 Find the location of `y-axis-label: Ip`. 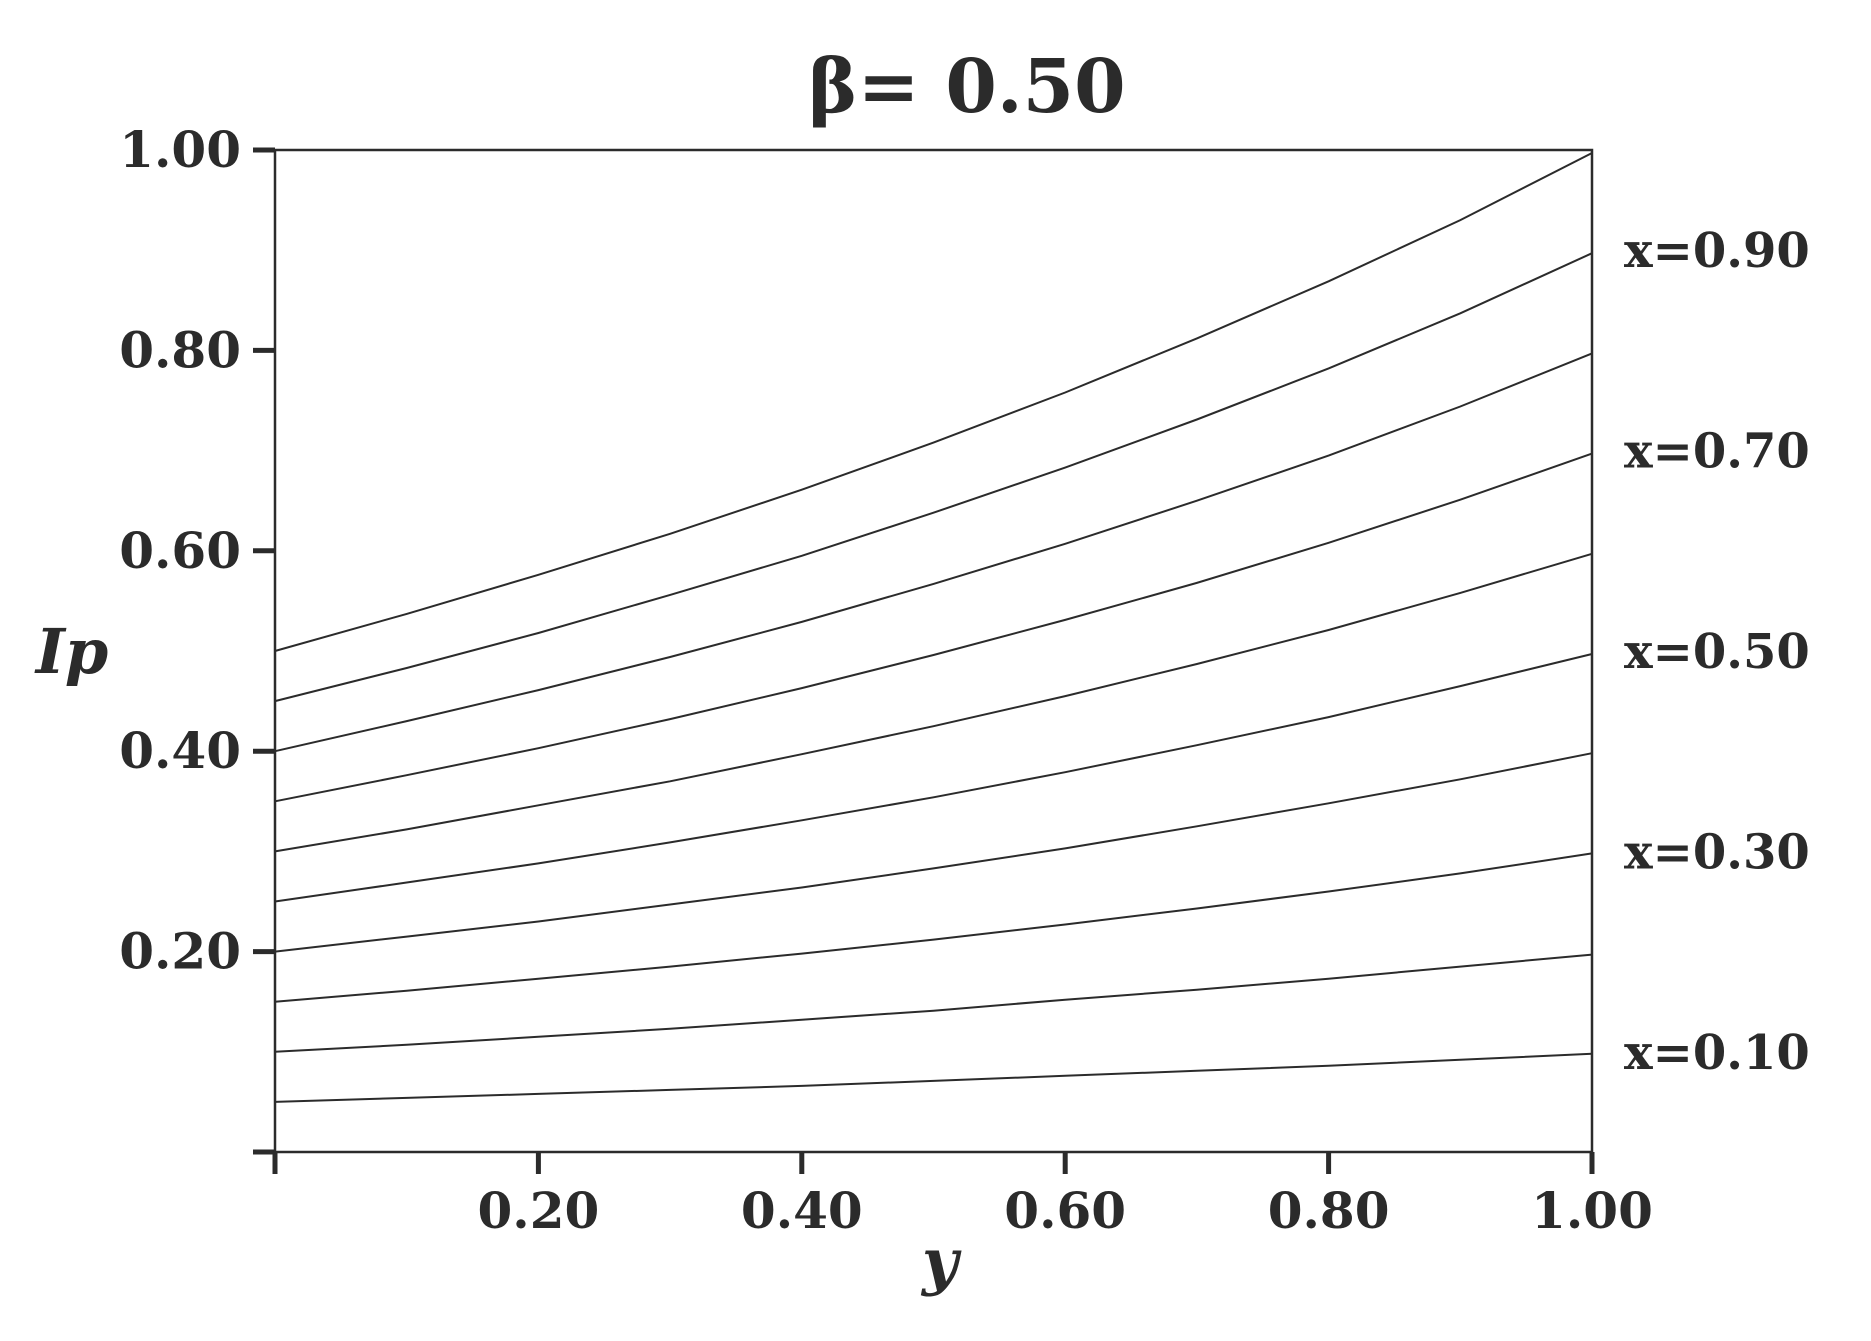

y-axis-label: Ip is located at coordinates (71, 651).